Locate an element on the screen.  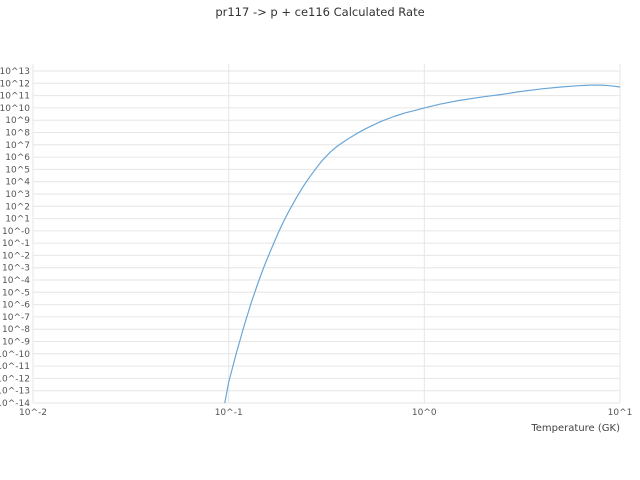
y-tick-label: 10^10 is located at coordinates (15, 109).